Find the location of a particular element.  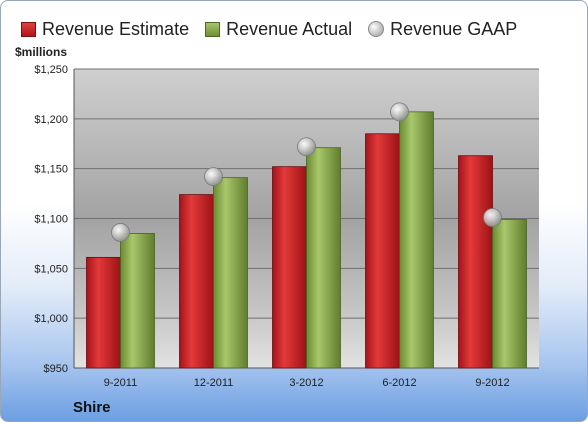

y-tick-label: $1,250 is located at coordinates (51, 70).